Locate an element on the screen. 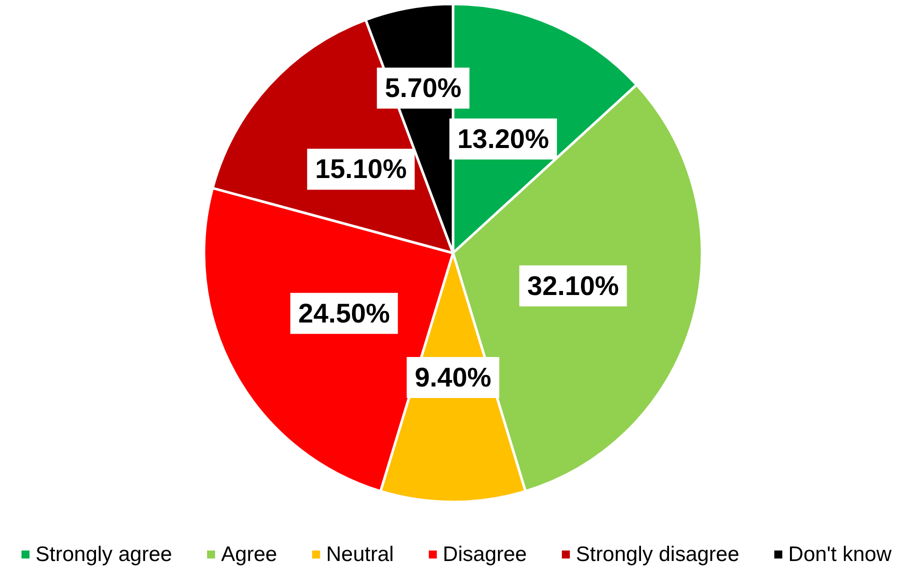  data-label: 15.10% is located at coordinates (361, 169).